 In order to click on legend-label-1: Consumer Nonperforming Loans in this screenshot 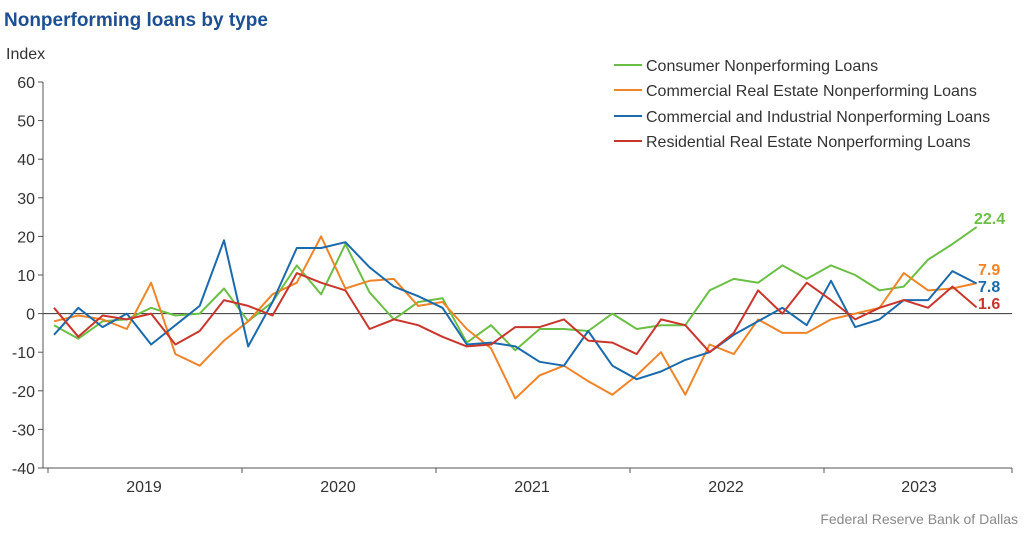, I will do `click(762, 66)`.